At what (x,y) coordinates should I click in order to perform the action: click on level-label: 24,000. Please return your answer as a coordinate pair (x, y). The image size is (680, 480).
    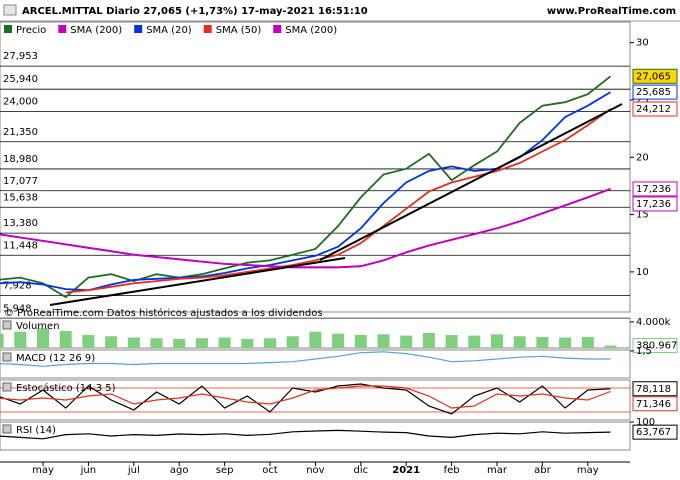
    Looking at the image, I should click on (20, 101).